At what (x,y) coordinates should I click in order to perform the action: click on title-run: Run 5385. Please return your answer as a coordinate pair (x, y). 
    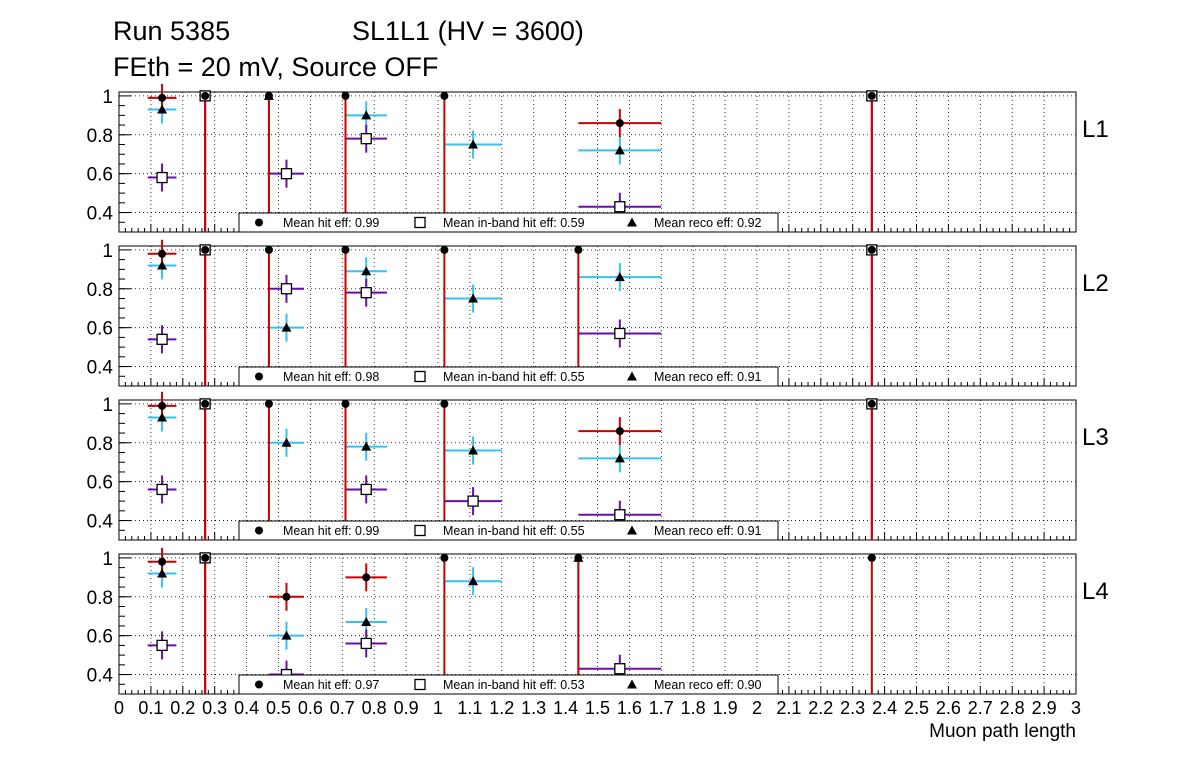
    Looking at the image, I should click on (172, 31).